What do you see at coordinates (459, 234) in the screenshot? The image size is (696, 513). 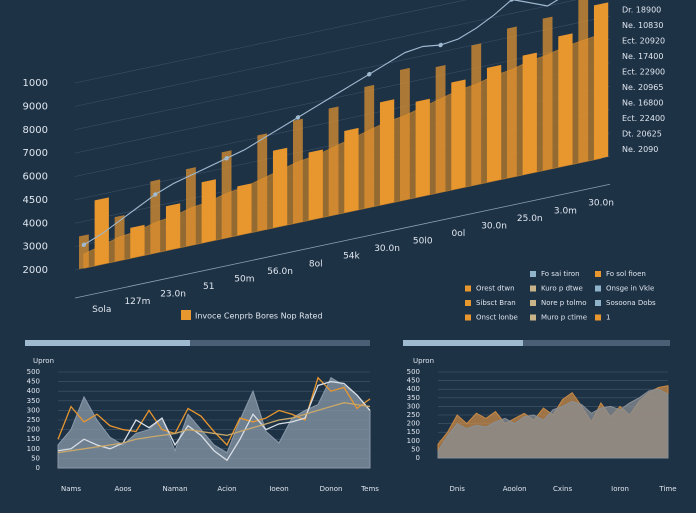 I see `x-tick-label: 0ol` at bounding box center [459, 234].